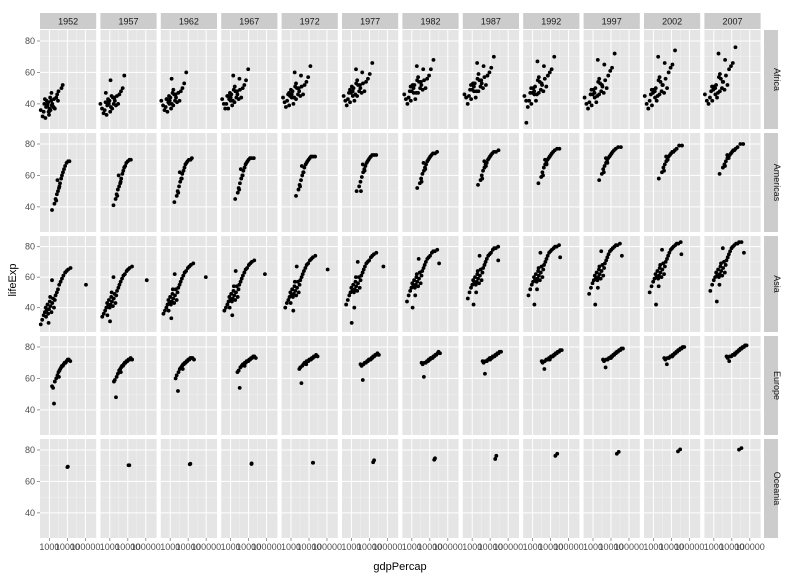 This screenshot has height=576, width=792. Describe the element at coordinates (430, 488) in the screenshot. I see `panel-oceania-1982` at that location.